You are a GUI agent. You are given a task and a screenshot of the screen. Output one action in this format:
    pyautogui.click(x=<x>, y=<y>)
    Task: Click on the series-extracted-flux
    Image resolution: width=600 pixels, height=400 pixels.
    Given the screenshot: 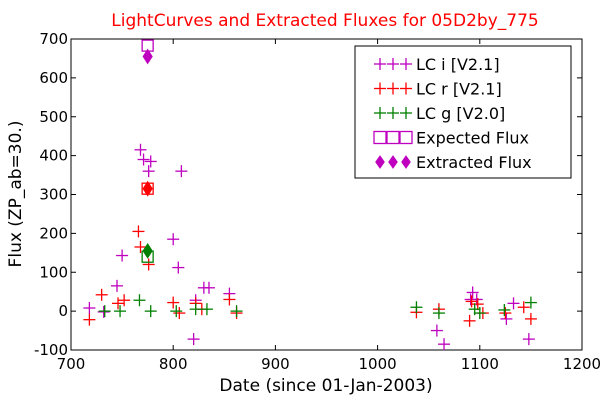 What is the action you would take?
    pyautogui.click(x=147, y=56)
    